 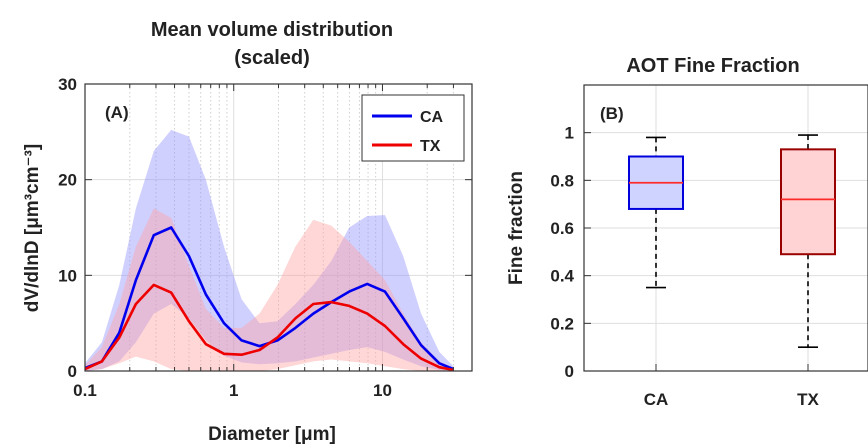 What do you see at coordinates (732, 241) in the screenshot?
I see `panel-b-boxes` at bounding box center [732, 241].